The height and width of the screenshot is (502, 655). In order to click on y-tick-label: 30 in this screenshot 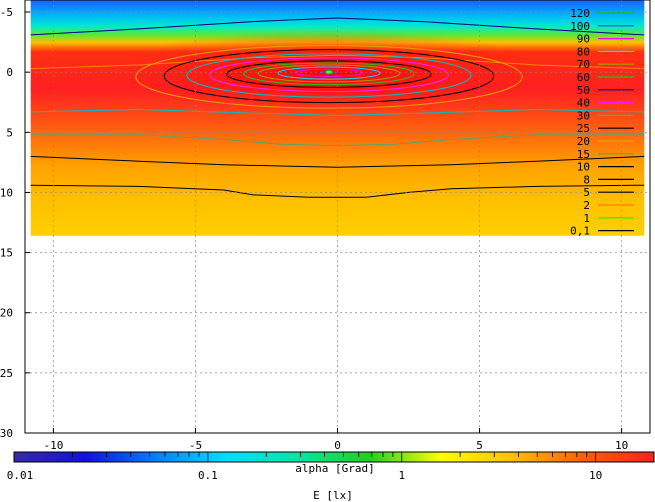, I will do `click(6, 433)`.